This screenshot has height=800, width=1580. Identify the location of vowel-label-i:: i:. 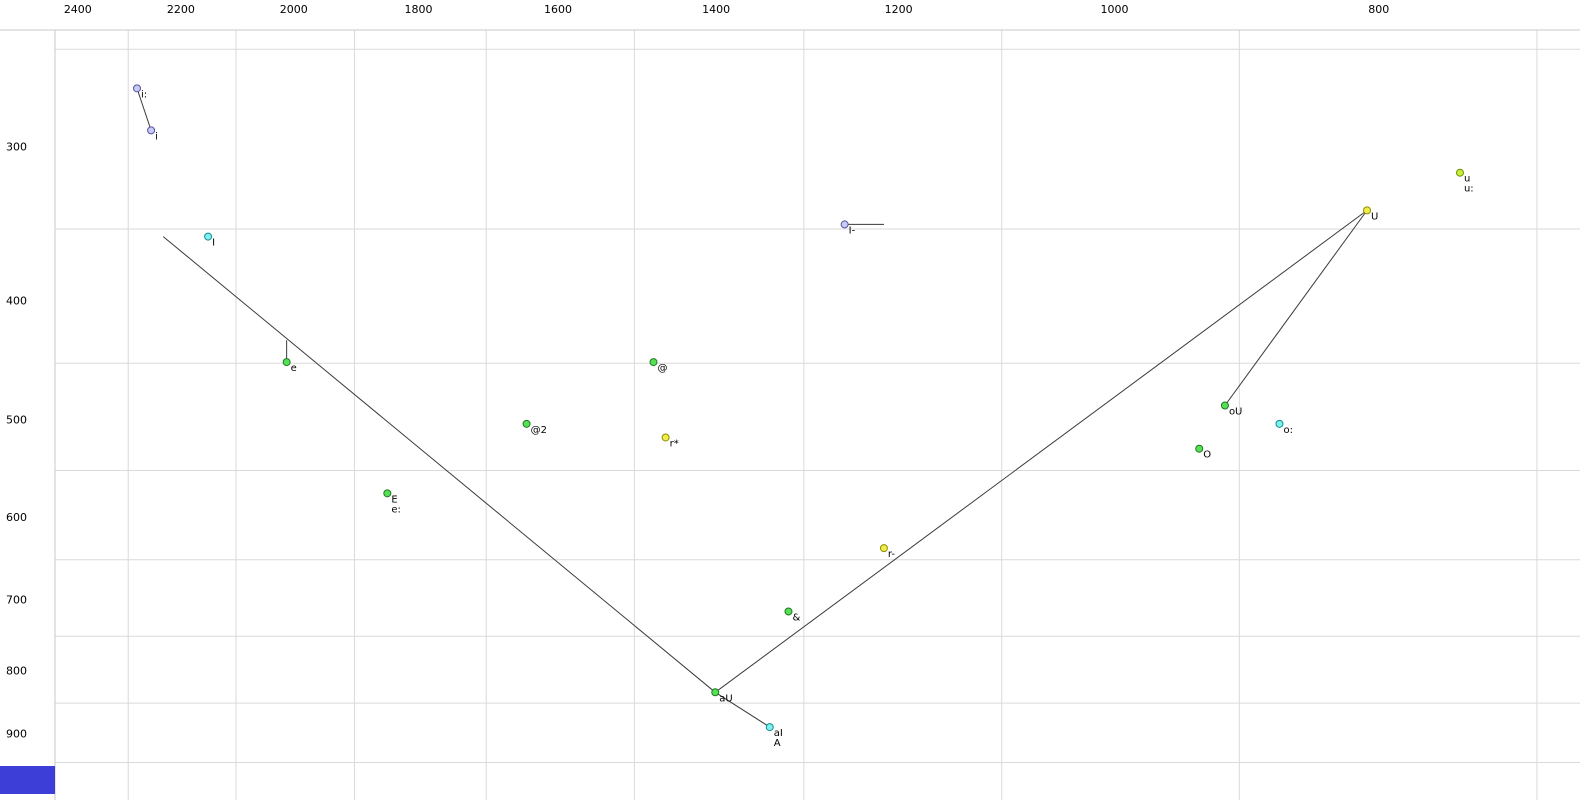
(144, 94).